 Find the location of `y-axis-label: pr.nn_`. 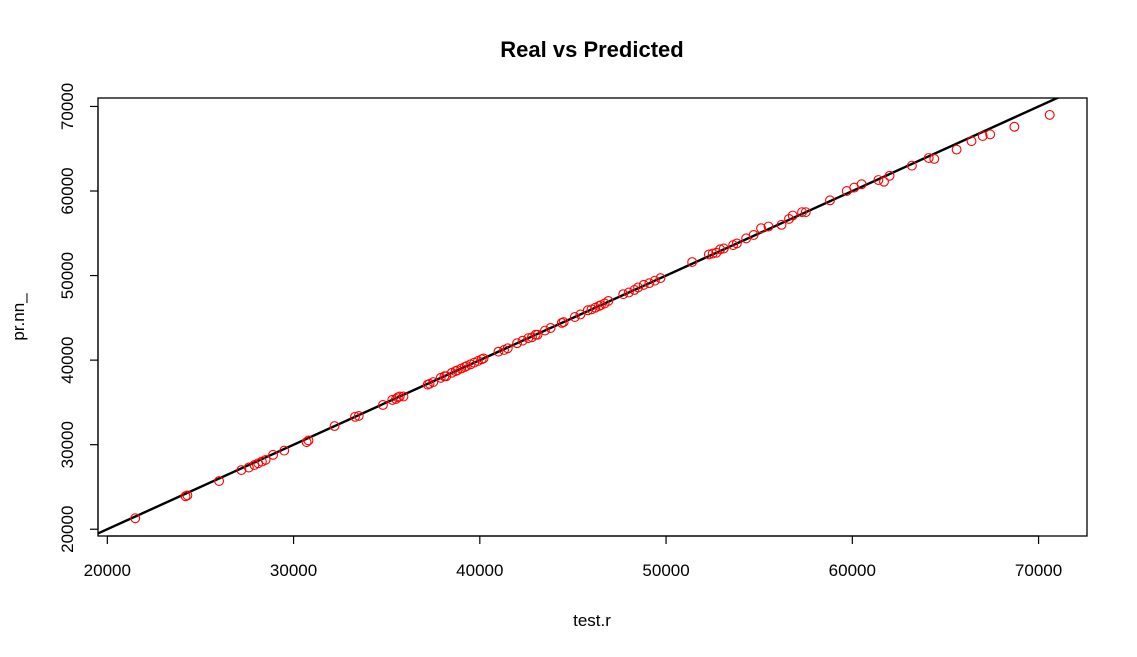

y-axis-label: pr.nn_ is located at coordinates (18, 317).